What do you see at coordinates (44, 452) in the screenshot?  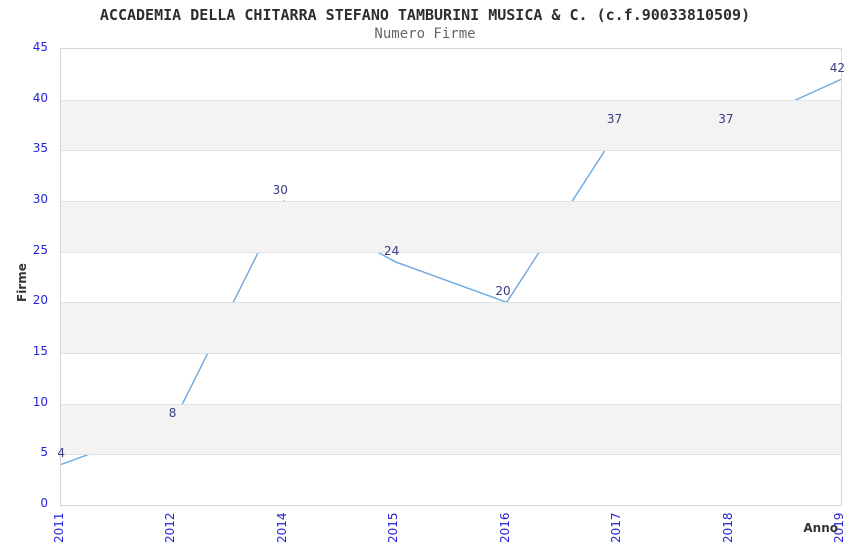 I see `y-tick-label: 5` at bounding box center [44, 452].